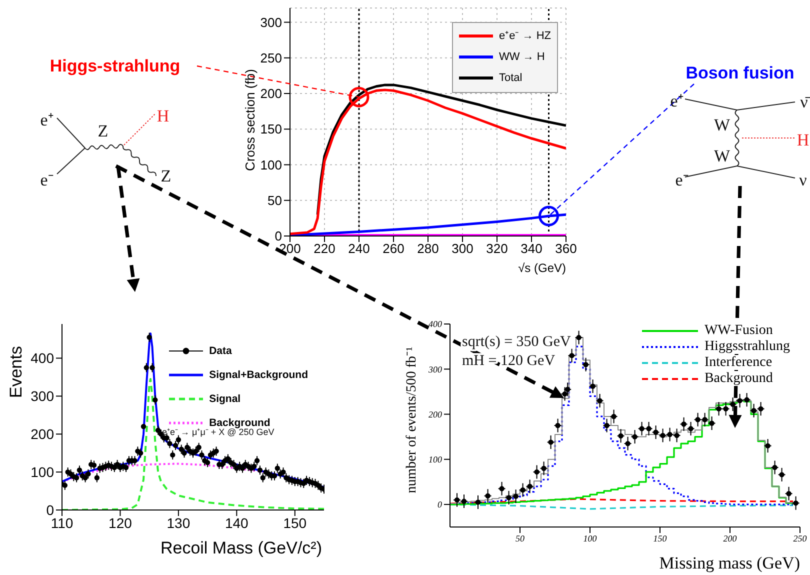 The width and height of the screenshot is (810, 575). Describe the element at coordinates (542, 268) in the screenshot. I see `x-axis-title: √s (GeV)` at that location.